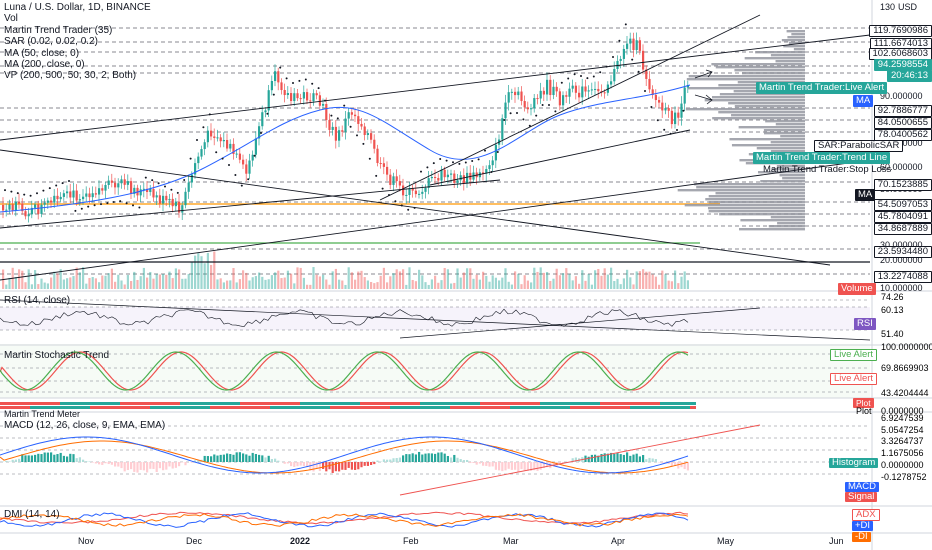 The image size is (932, 550). What do you see at coordinates (85, 425) in the screenshot?
I see `macd-legend: MACD (12, 26, close, 9, EMA, EMA)` at bounding box center [85, 425].